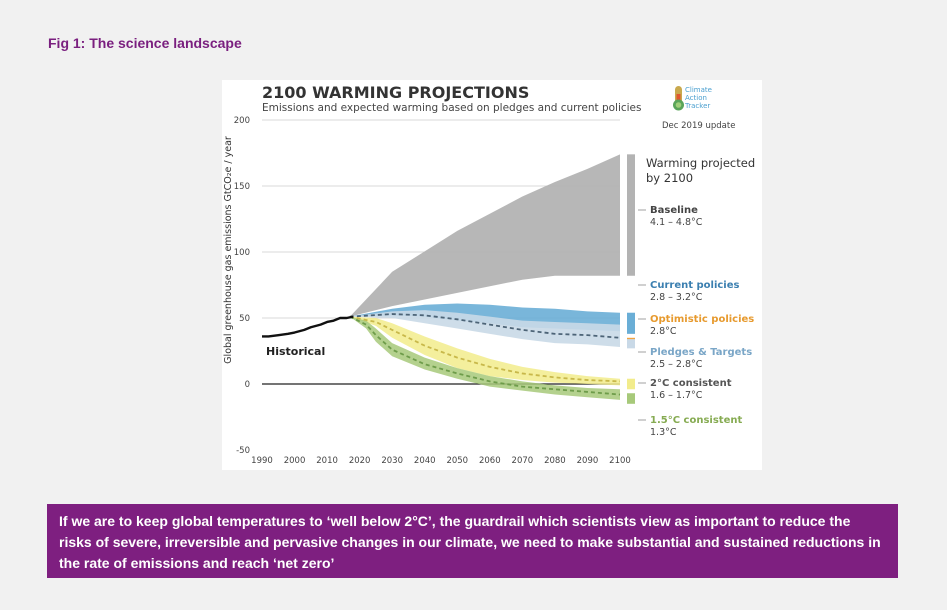 The image size is (947, 610). What do you see at coordinates (695, 285) in the screenshot?
I see `legend-name-current: Current policies` at bounding box center [695, 285].